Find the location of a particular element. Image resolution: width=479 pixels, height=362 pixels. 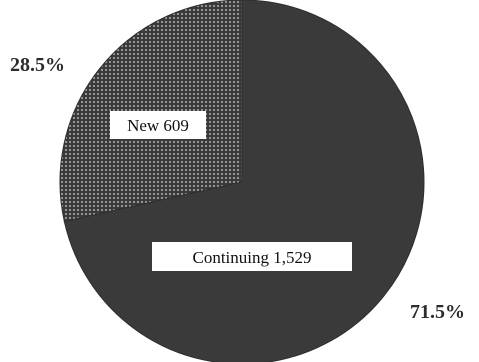

slice-label-new: New 609 is located at coordinates (158, 125).